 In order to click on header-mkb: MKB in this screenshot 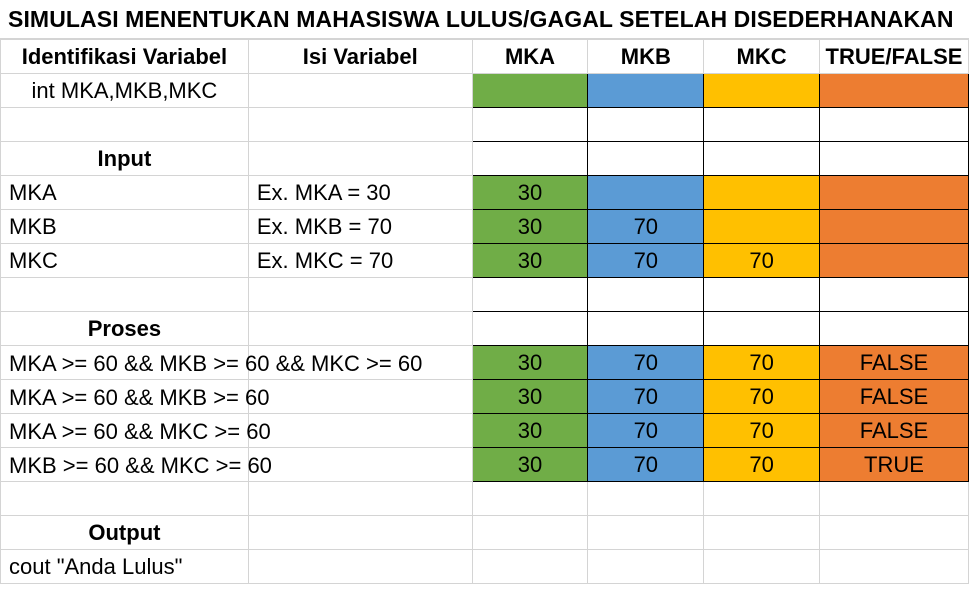, I will do `click(646, 56)`.